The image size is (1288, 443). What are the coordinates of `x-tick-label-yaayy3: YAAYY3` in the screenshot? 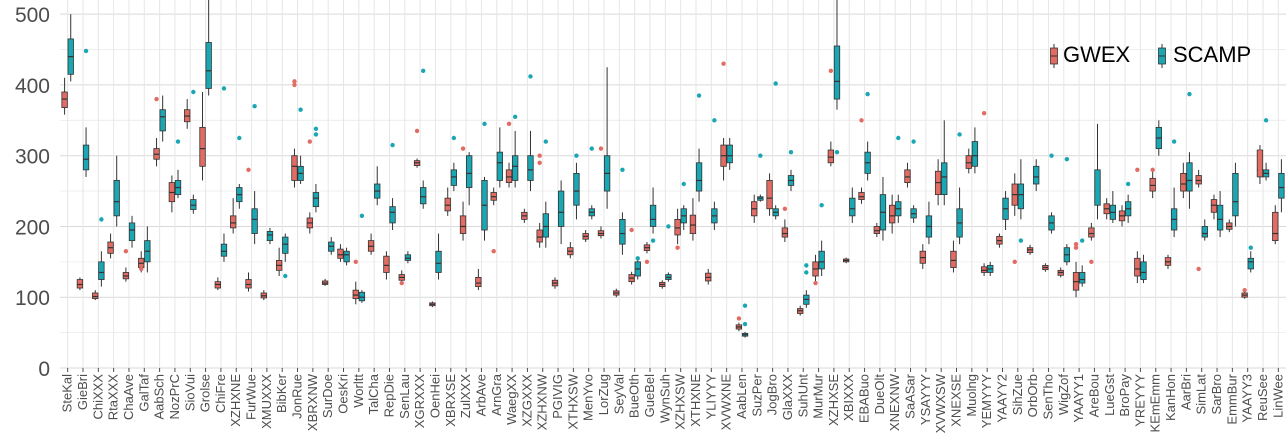 It's located at (1247, 398).